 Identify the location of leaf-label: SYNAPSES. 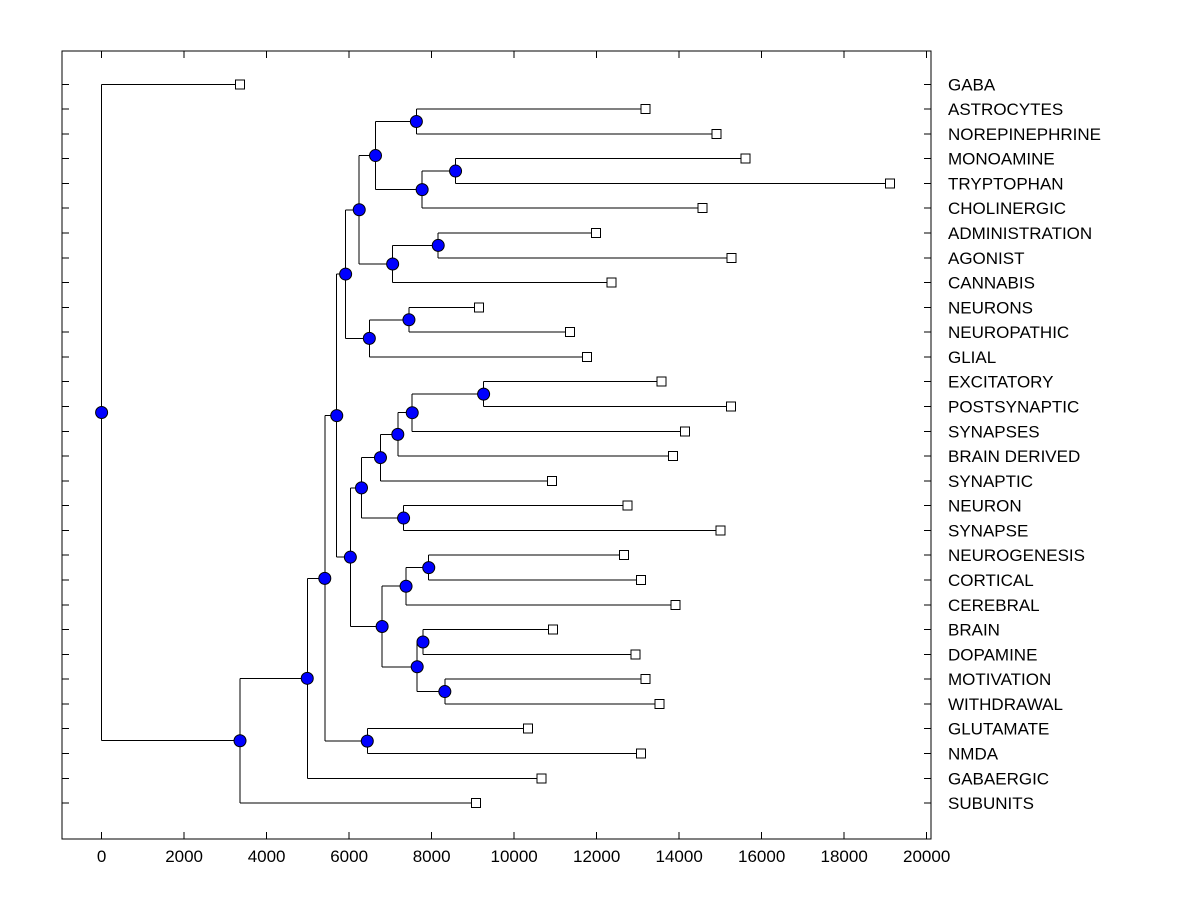
(994, 431).